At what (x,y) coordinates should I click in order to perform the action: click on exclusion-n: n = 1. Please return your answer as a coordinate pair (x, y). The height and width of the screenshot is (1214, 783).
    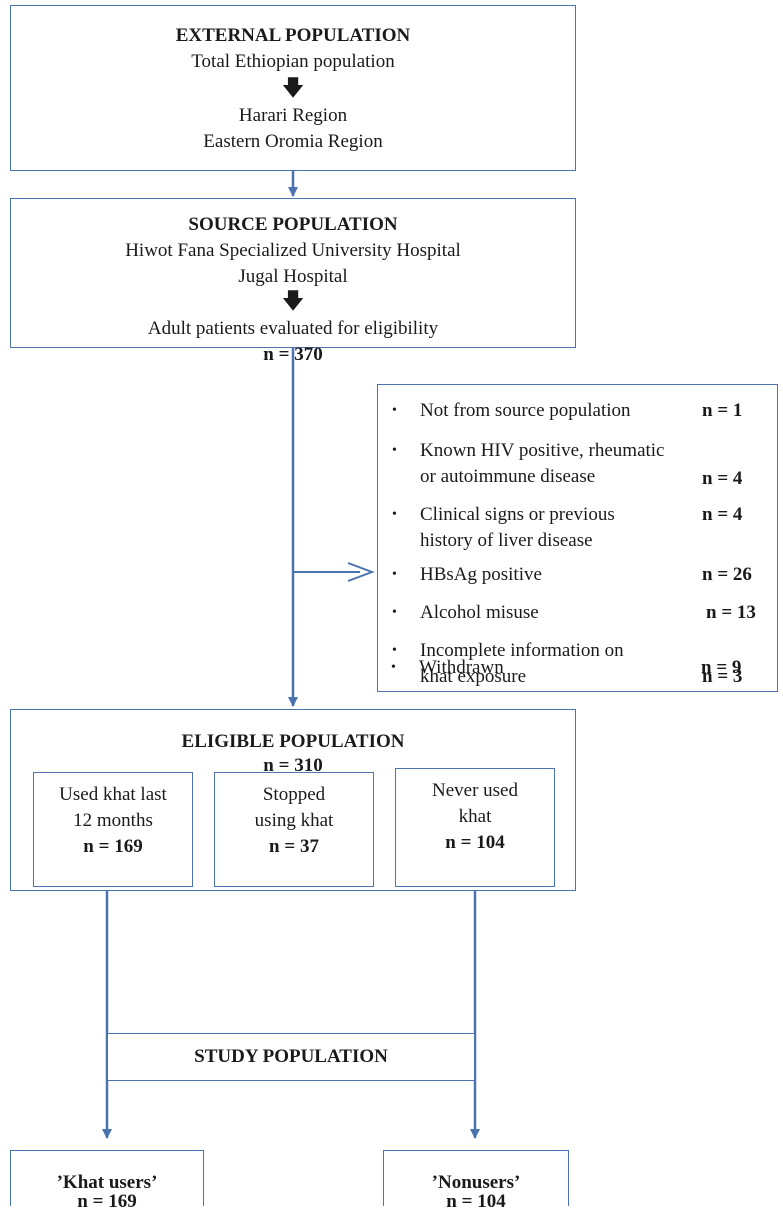
    Looking at the image, I should click on (722, 410).